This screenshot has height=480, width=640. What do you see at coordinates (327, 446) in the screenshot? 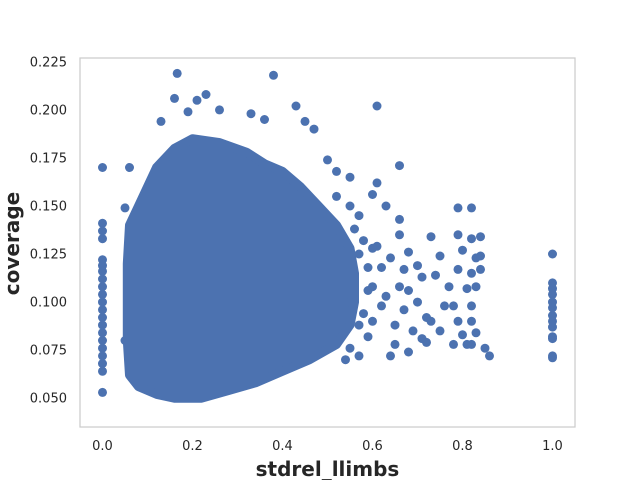
I see `x-axis-ticks: 0.0 0.2 0.4 0.6 0.8 1.0` at bounding box center [327, 446].